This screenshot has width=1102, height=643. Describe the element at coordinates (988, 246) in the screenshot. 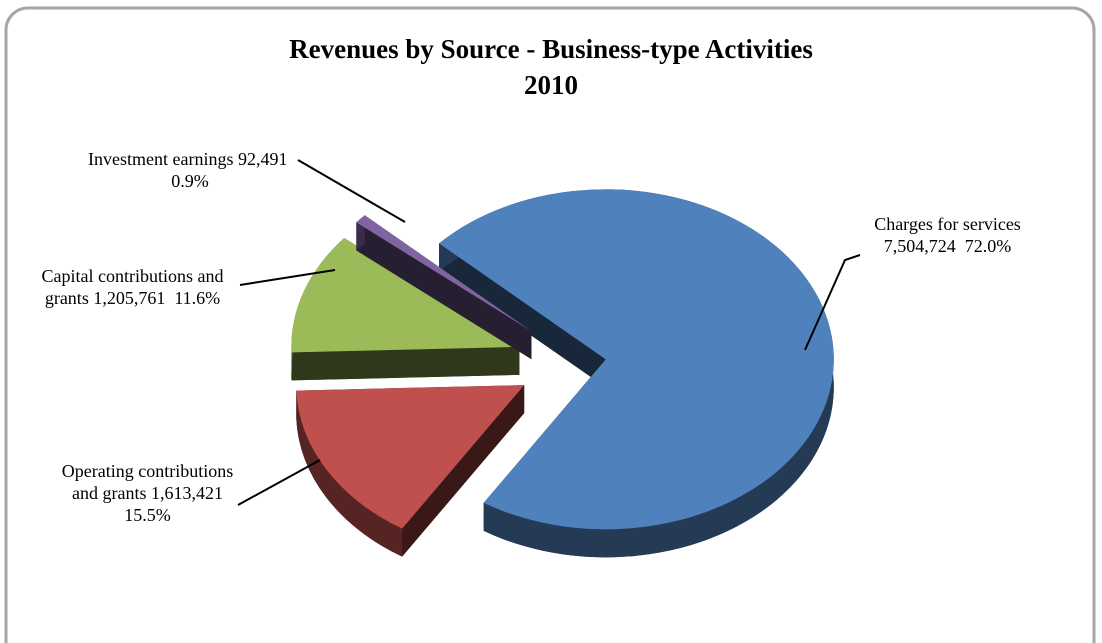

I see `percent-label: 72.0%` at that location.